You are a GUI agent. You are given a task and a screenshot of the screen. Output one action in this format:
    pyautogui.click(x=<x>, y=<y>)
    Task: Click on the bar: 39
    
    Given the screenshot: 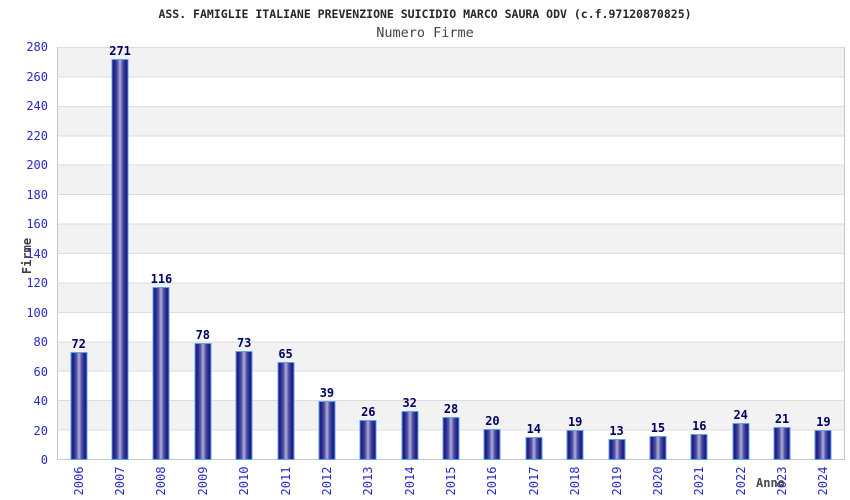 What is the action you would take?
    pyautogui.click(x=327, y=423)
    